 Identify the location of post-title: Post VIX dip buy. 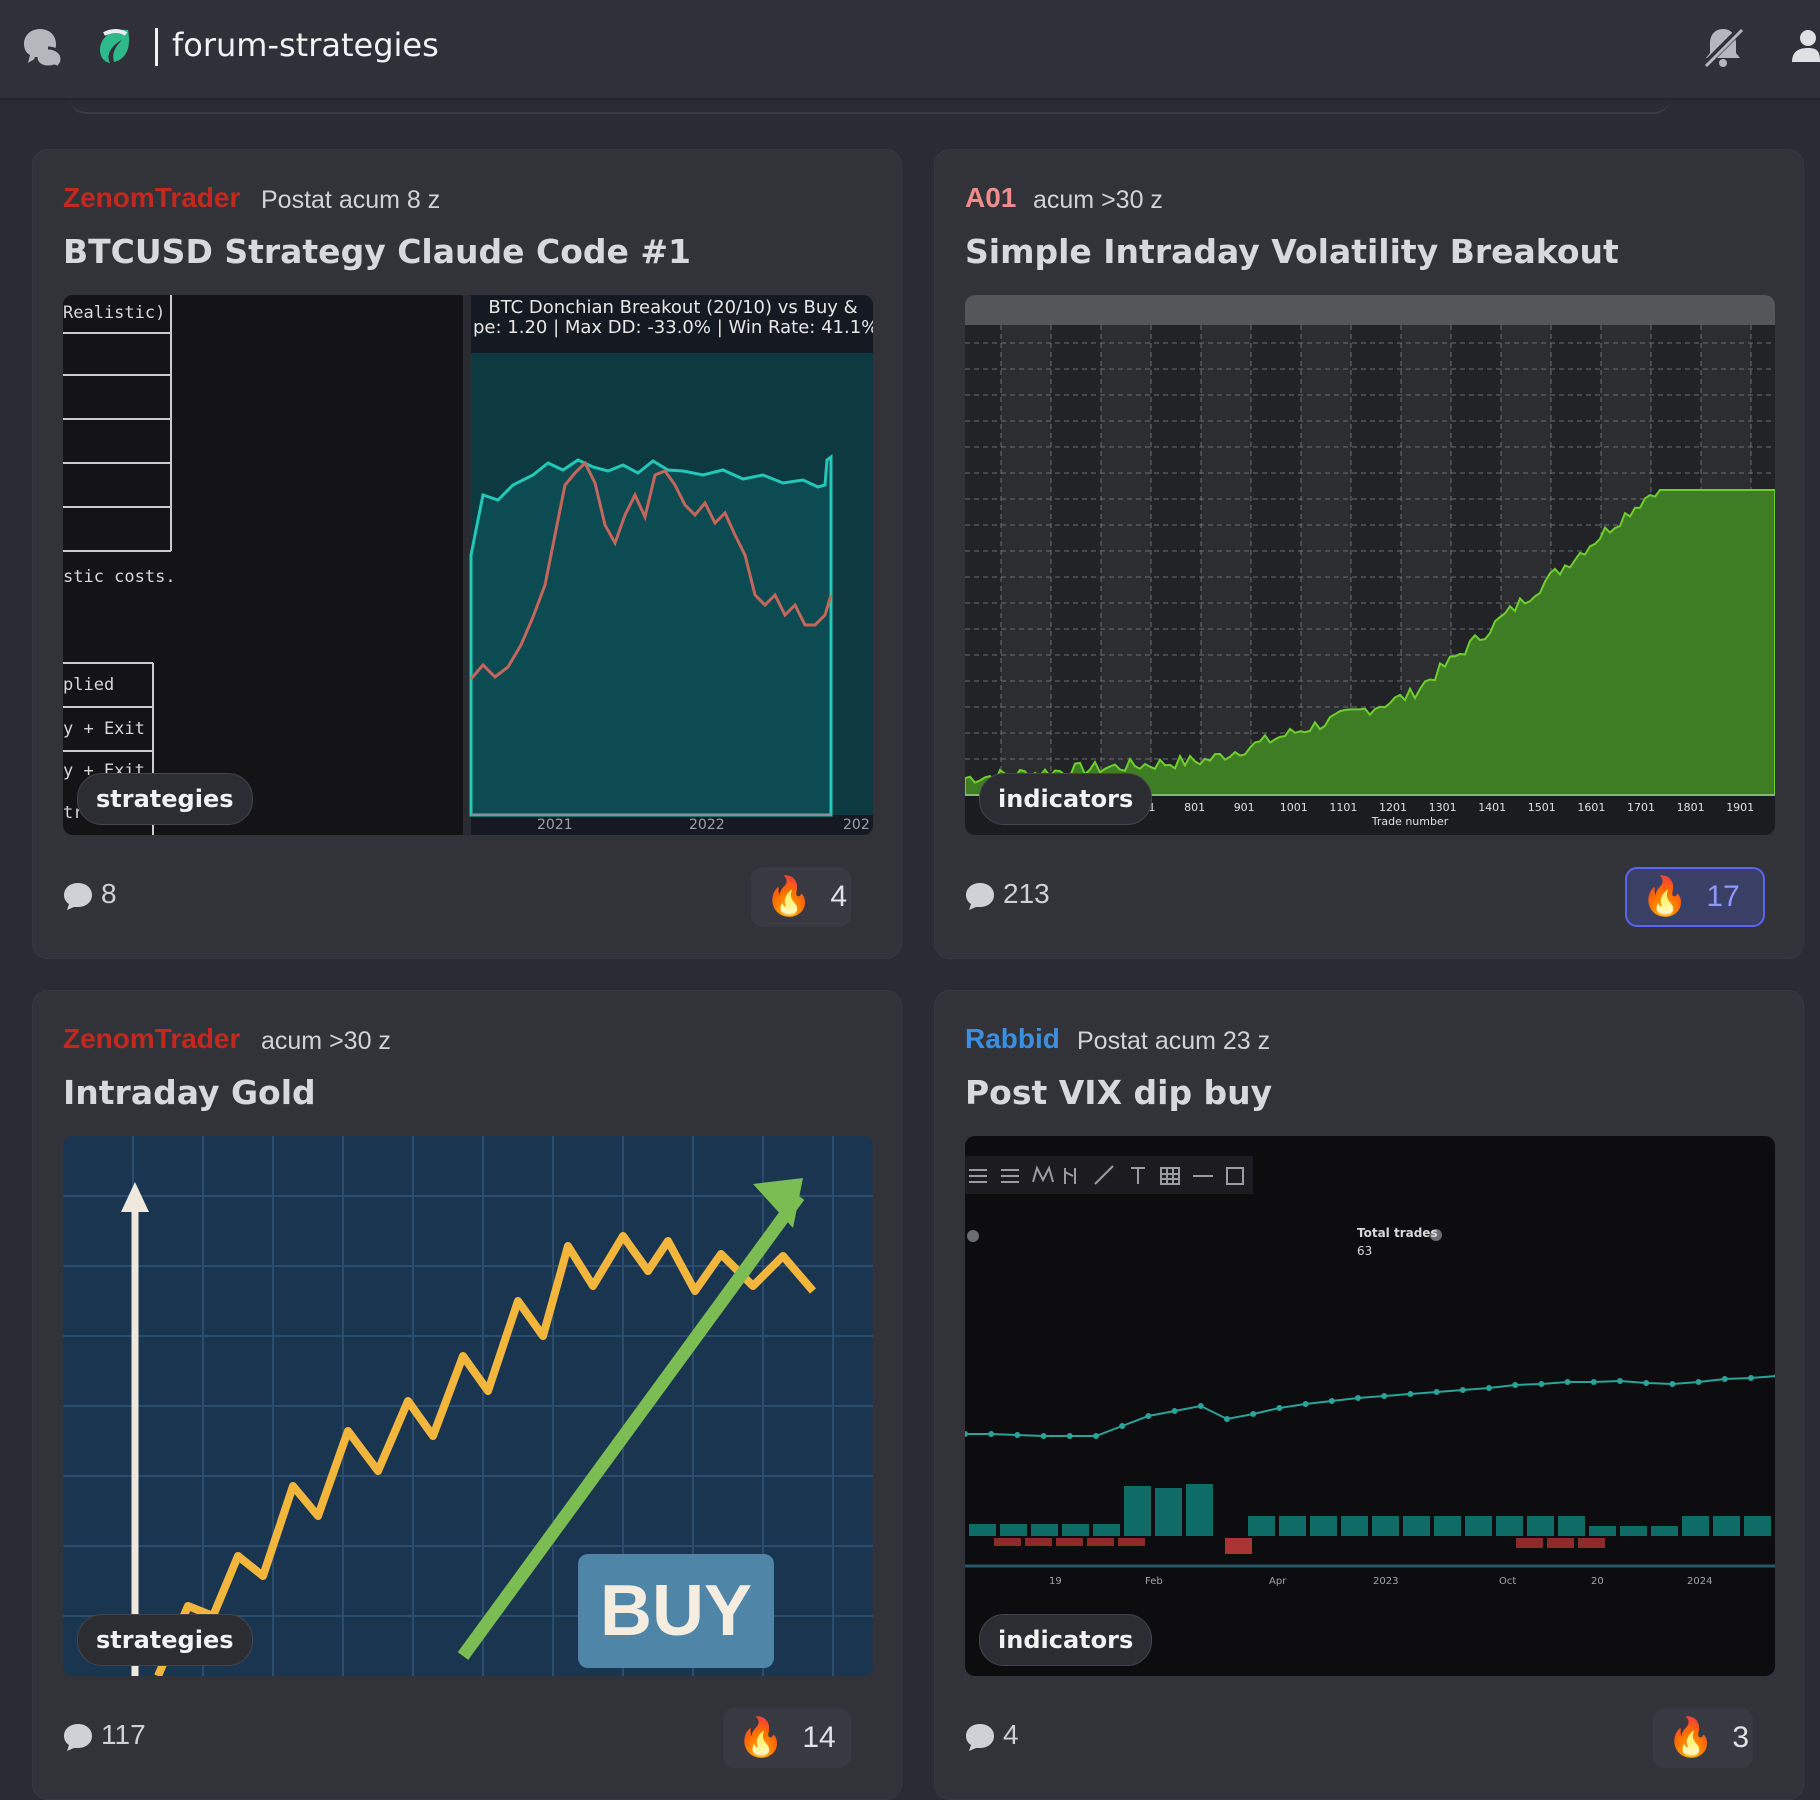
(1119, 1092).